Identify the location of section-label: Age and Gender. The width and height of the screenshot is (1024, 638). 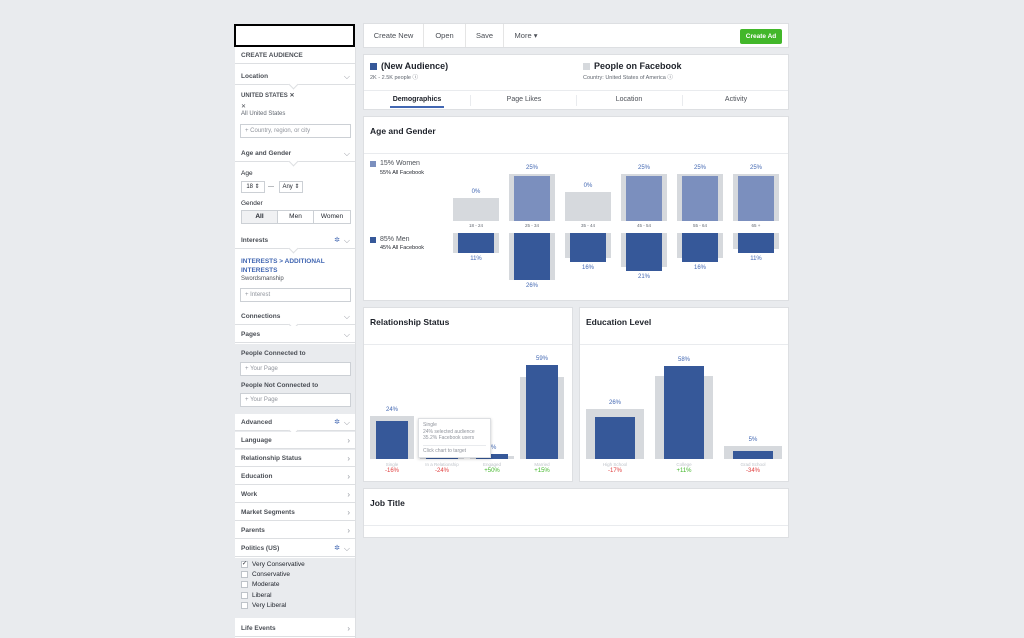
(266, 153).